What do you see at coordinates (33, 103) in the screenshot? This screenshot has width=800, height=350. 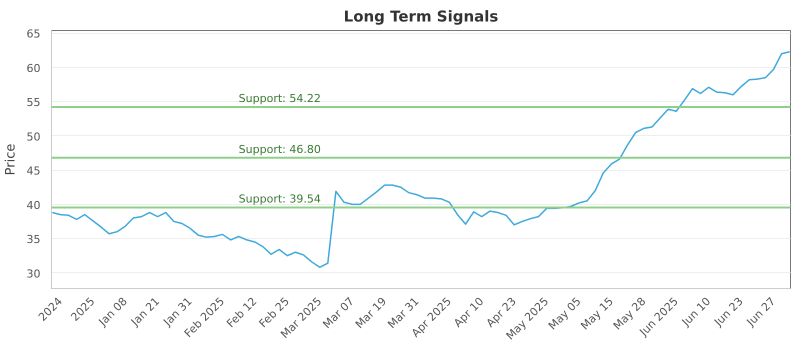 I see `y-tick-label: 55` at bounding box center [33, 103].